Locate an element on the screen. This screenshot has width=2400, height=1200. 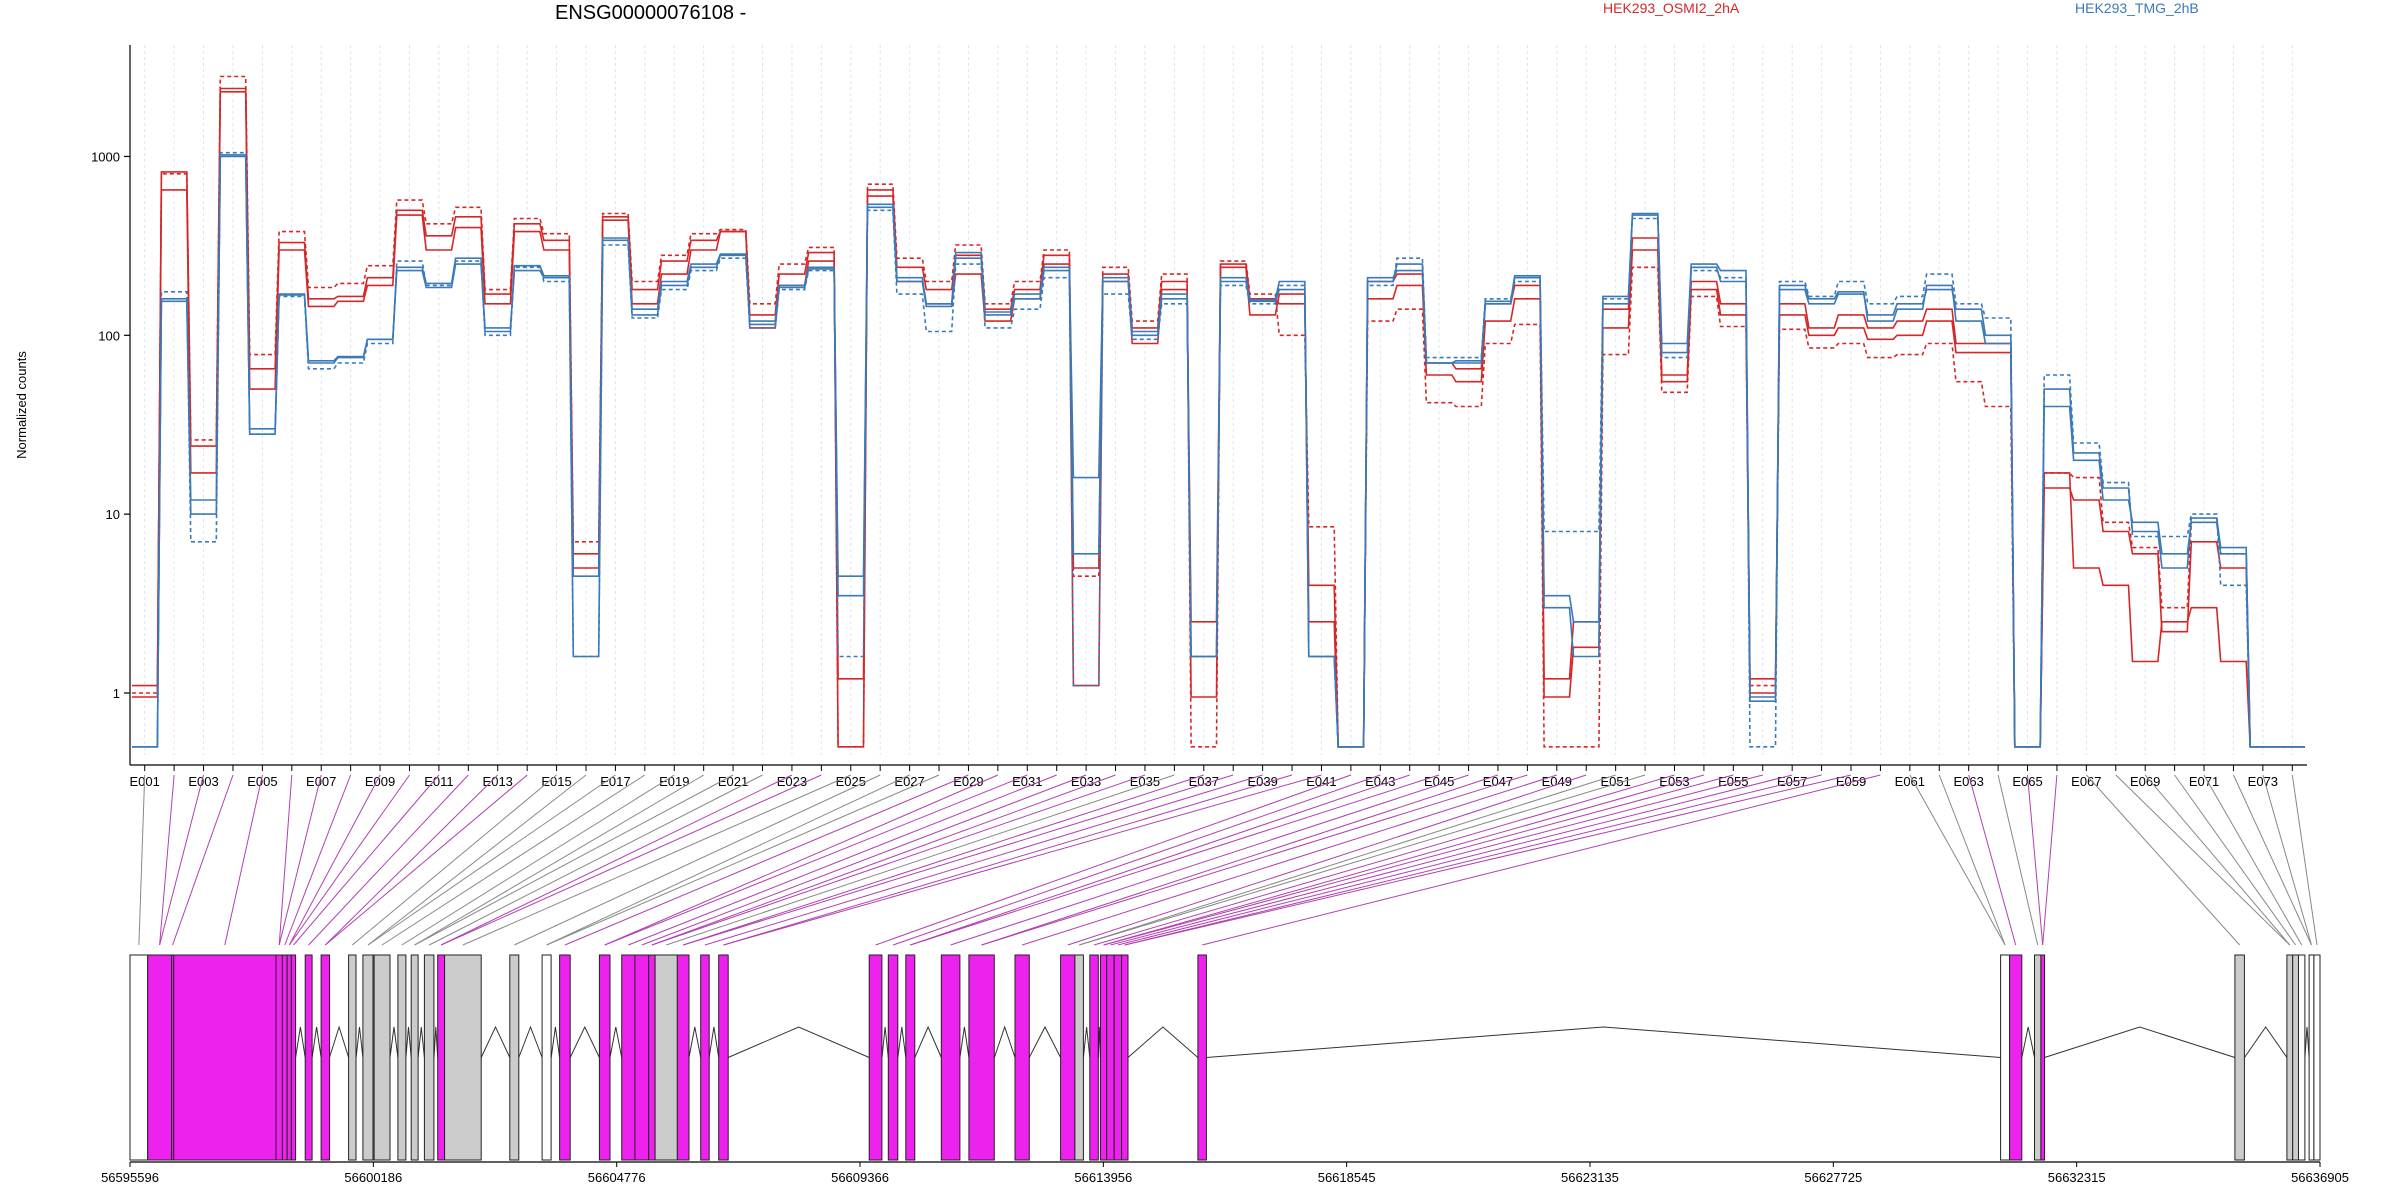
x-tick-label: E017 is located at coordinates (615, 781).